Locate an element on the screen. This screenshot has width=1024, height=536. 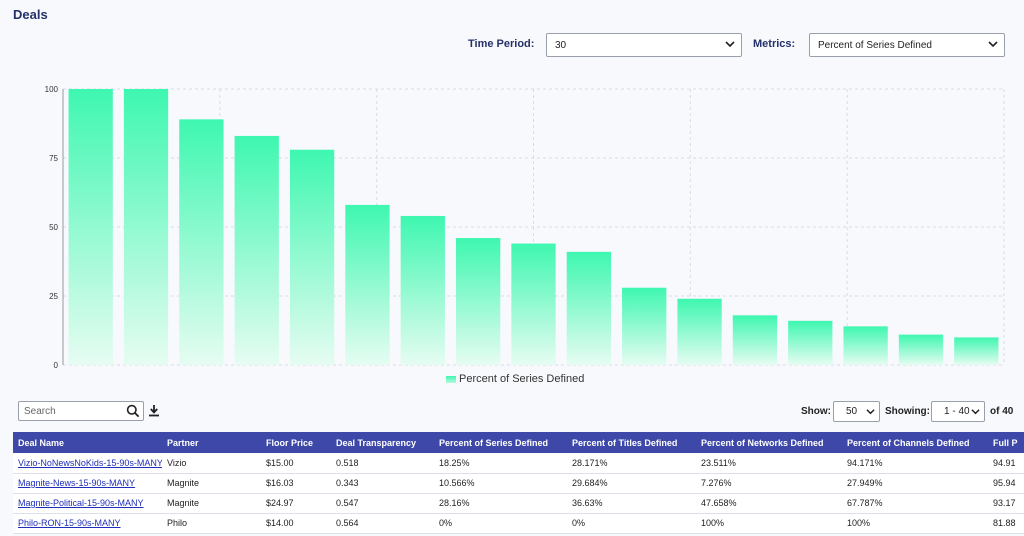
deal-link: Philo-RON-15-90s-MANY is located at coordinates (69, 523).